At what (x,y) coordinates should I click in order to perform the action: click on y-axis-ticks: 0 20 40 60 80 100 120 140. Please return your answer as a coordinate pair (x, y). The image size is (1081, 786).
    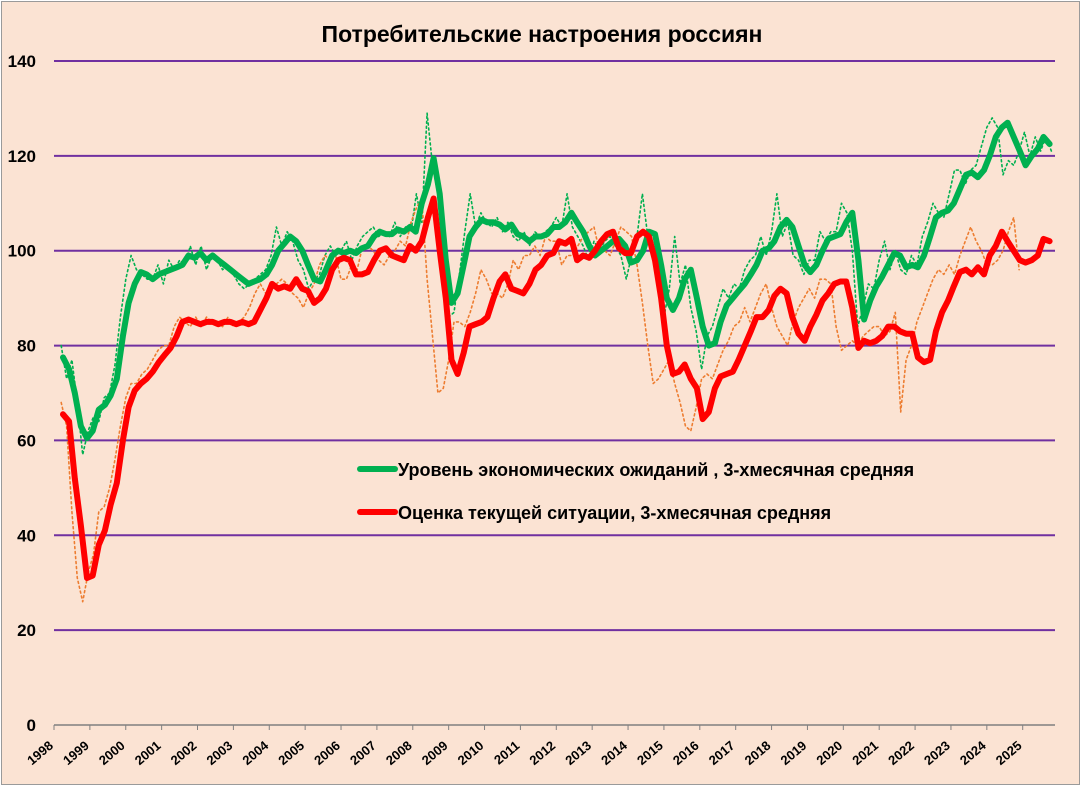
    Looking at the image, I should click on (22, 393).